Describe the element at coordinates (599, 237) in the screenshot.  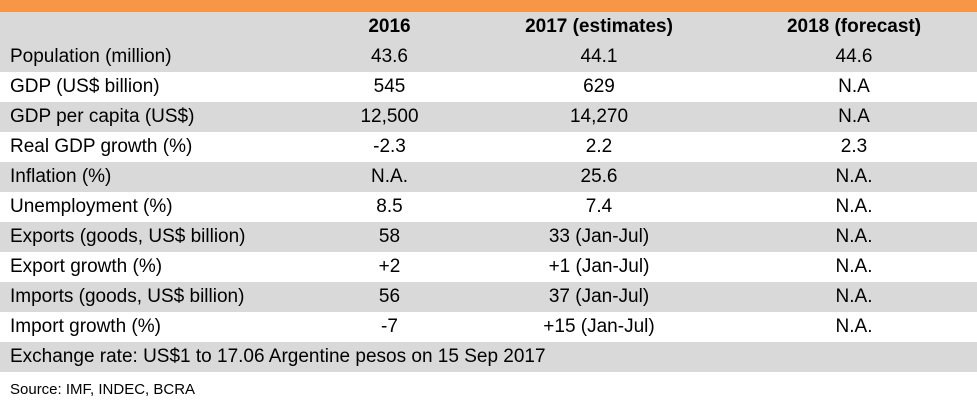
I see `cell-2017: 33 (Jan-Jul)` at that location.